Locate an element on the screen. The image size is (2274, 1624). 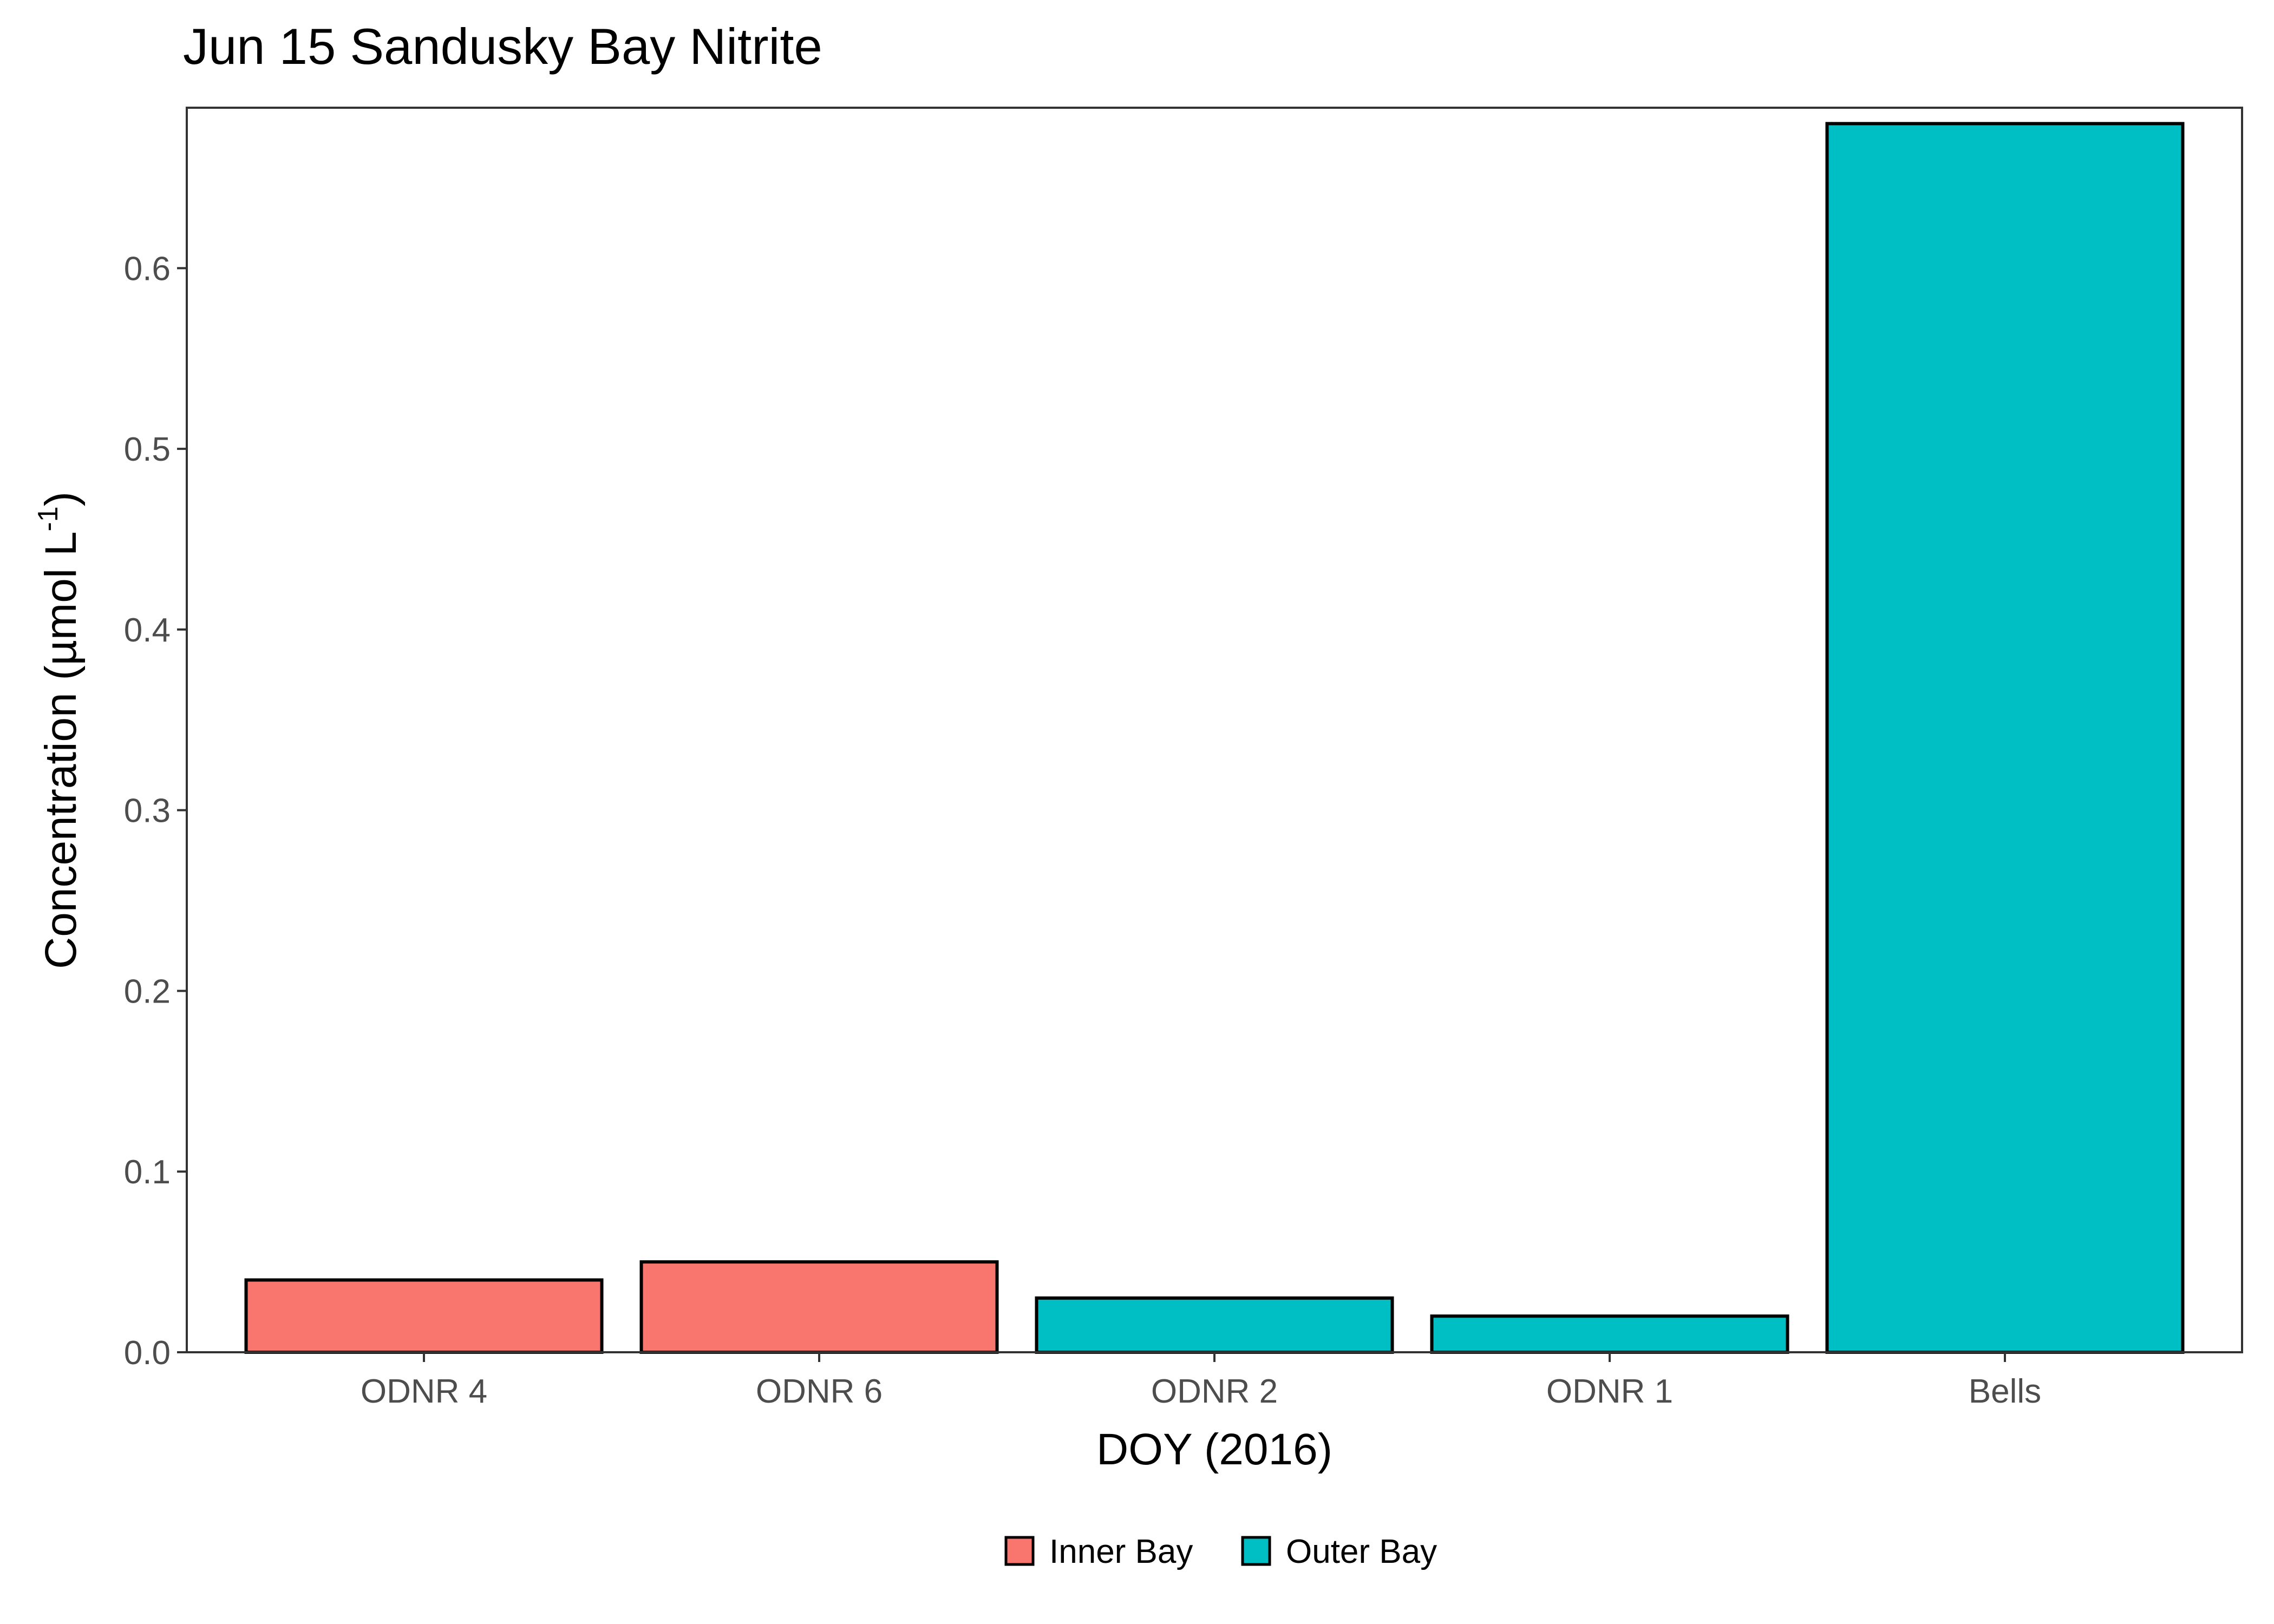
legend-label-outer-bay: Outer Bay is located at coordinates (1362, 1552).